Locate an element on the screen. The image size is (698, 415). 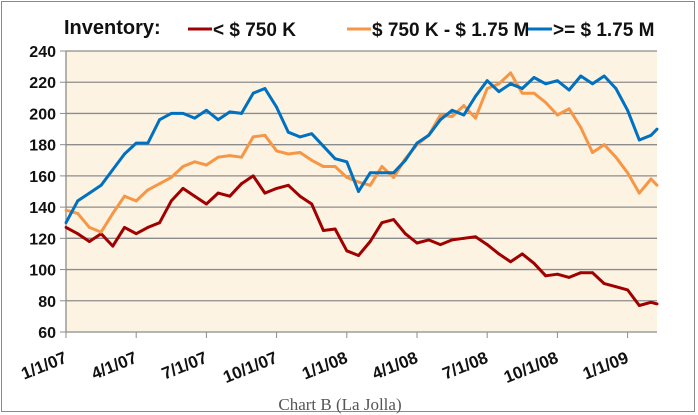
x-tick-label: 10/1/07 is located at coordinates (250, 367).